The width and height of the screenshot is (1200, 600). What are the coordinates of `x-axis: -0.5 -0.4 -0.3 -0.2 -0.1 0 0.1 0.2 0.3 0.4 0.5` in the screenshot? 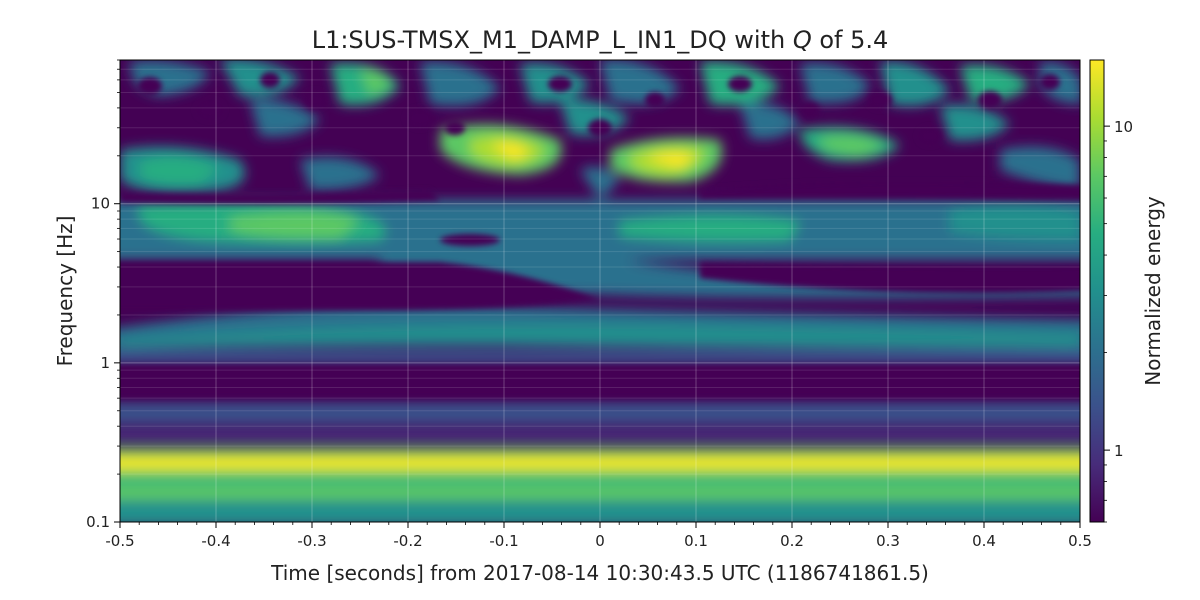 It's located at (598, 536).